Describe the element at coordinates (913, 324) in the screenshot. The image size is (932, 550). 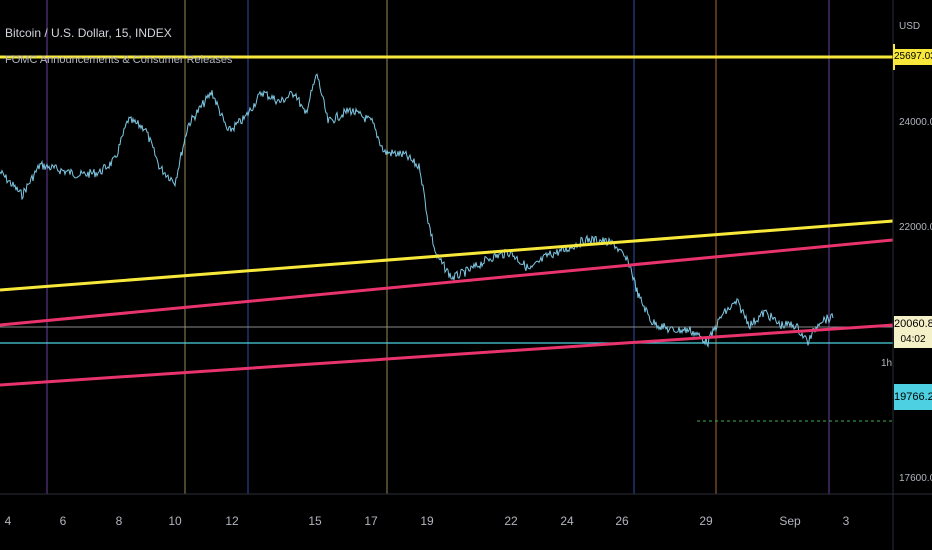
I see `last-price-tag: 20060.87` at that location.